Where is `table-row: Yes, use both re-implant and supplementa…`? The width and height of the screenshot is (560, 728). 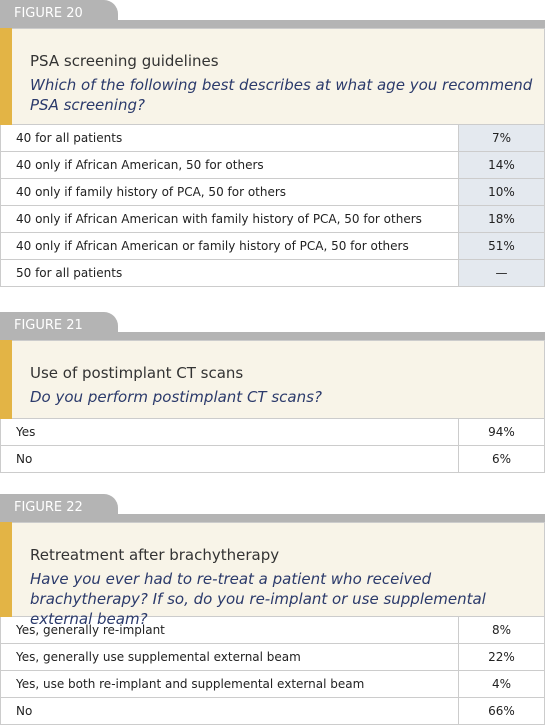
table-row: Yes, use both re-implant and supplementa… is located at coordinates (272, 684).